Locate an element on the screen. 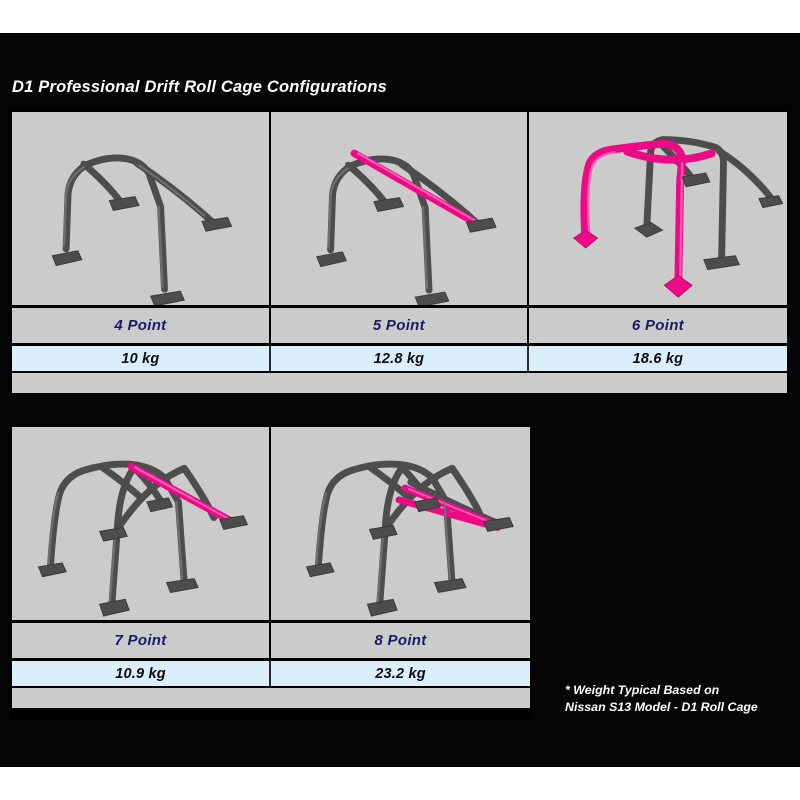 The width and height of the screenshot is (800, 800). config-label: 4 Point is located at coordinates (140, 325).